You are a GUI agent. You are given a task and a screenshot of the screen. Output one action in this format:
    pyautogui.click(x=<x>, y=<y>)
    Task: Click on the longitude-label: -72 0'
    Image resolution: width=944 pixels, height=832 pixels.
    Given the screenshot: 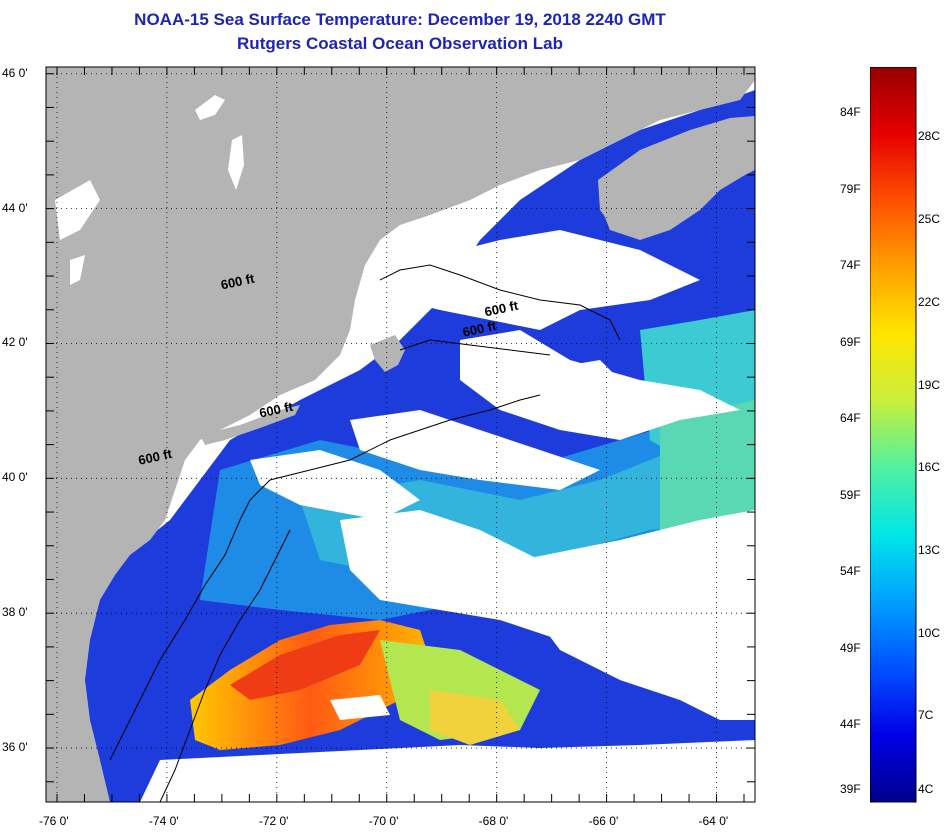 What is the action you would take?
    pyautogui.click(x=273, y=821)
    